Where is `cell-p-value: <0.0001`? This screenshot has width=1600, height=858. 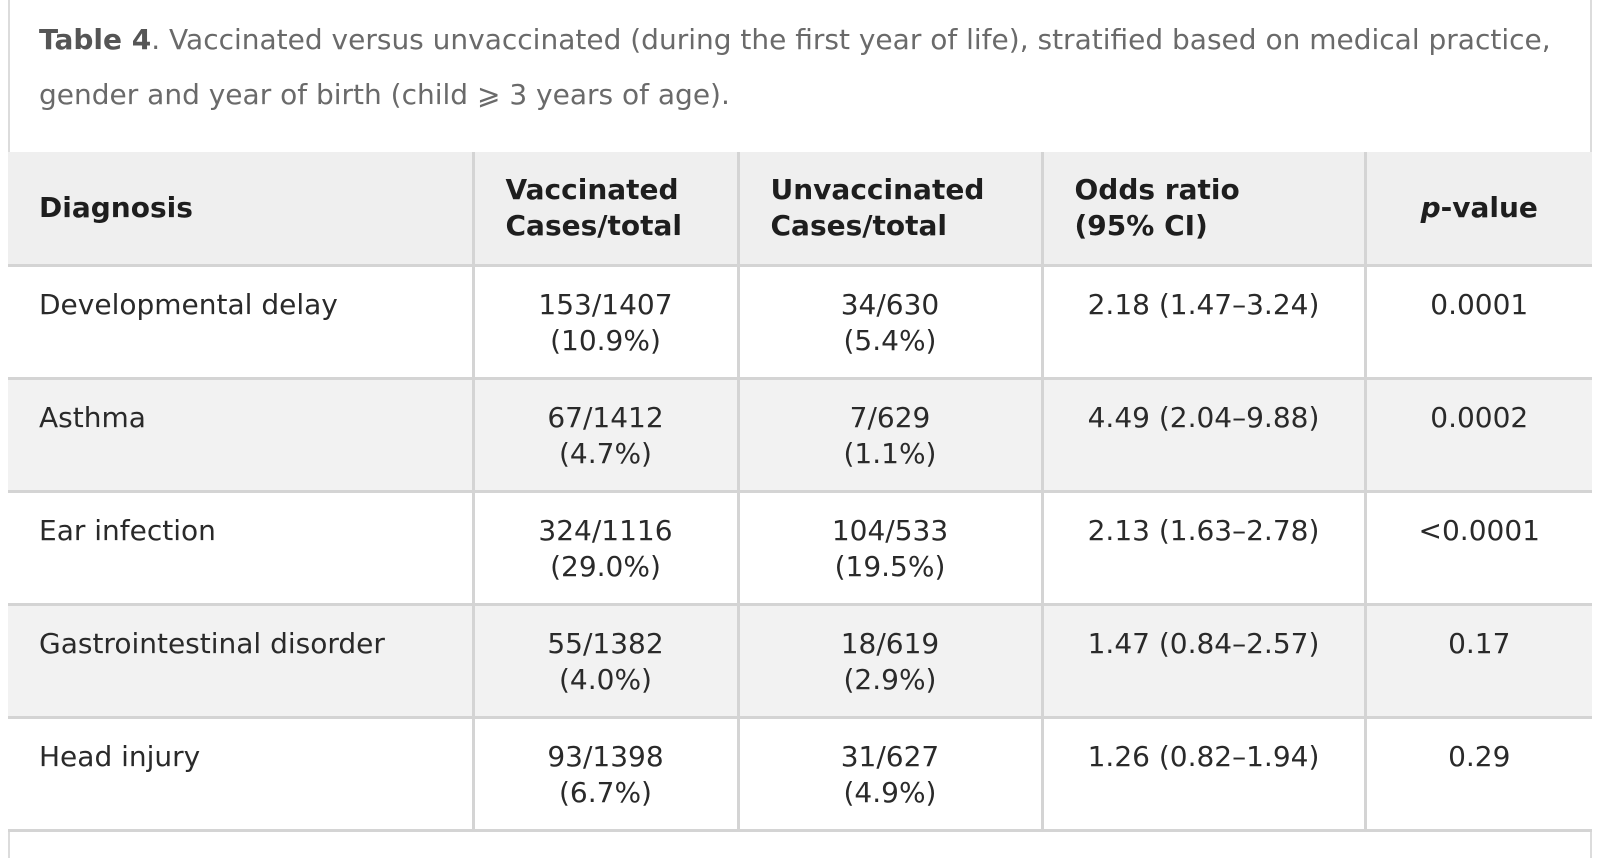
cell-p-value: <0.0001 is located at coordinates (1477, 548).